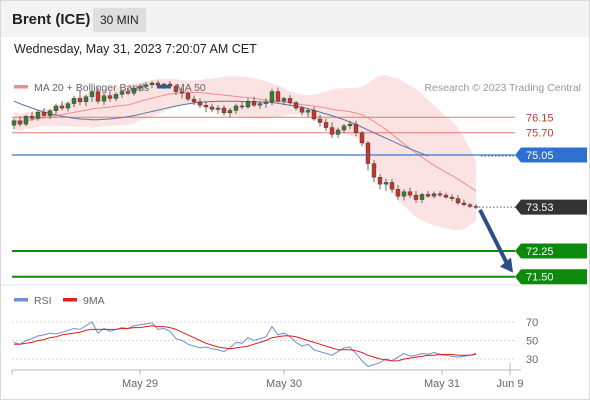  I want to click on resistance-label: 76.15, so click(540, 118).